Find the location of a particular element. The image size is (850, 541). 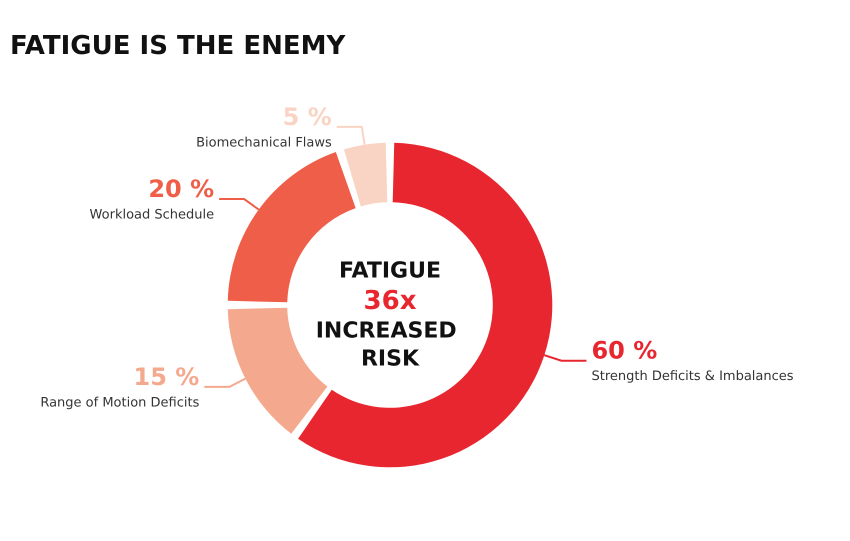

slice-label: Range of Motion Deficits is located at coordinates (120, 402).